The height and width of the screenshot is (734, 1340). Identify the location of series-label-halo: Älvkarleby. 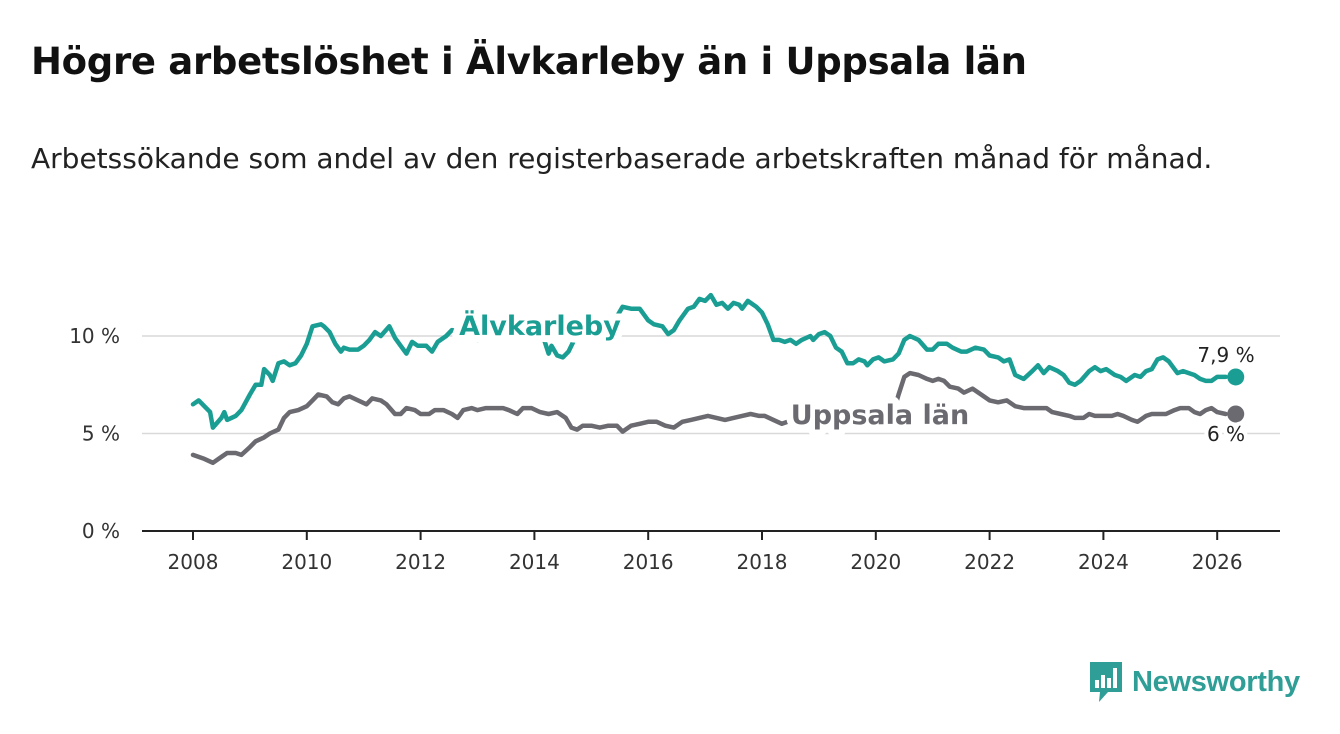
(540, 326).